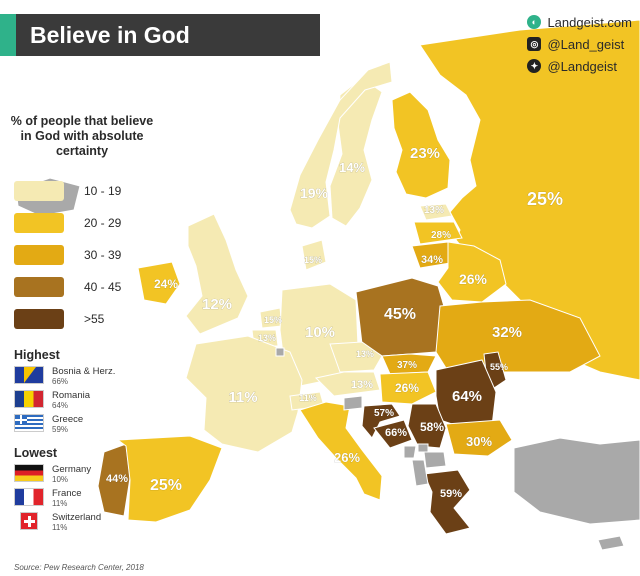  Describe the element at coordinates (441, 235) in the screenshot. I see `country-label-latvia: 28%` at that location.